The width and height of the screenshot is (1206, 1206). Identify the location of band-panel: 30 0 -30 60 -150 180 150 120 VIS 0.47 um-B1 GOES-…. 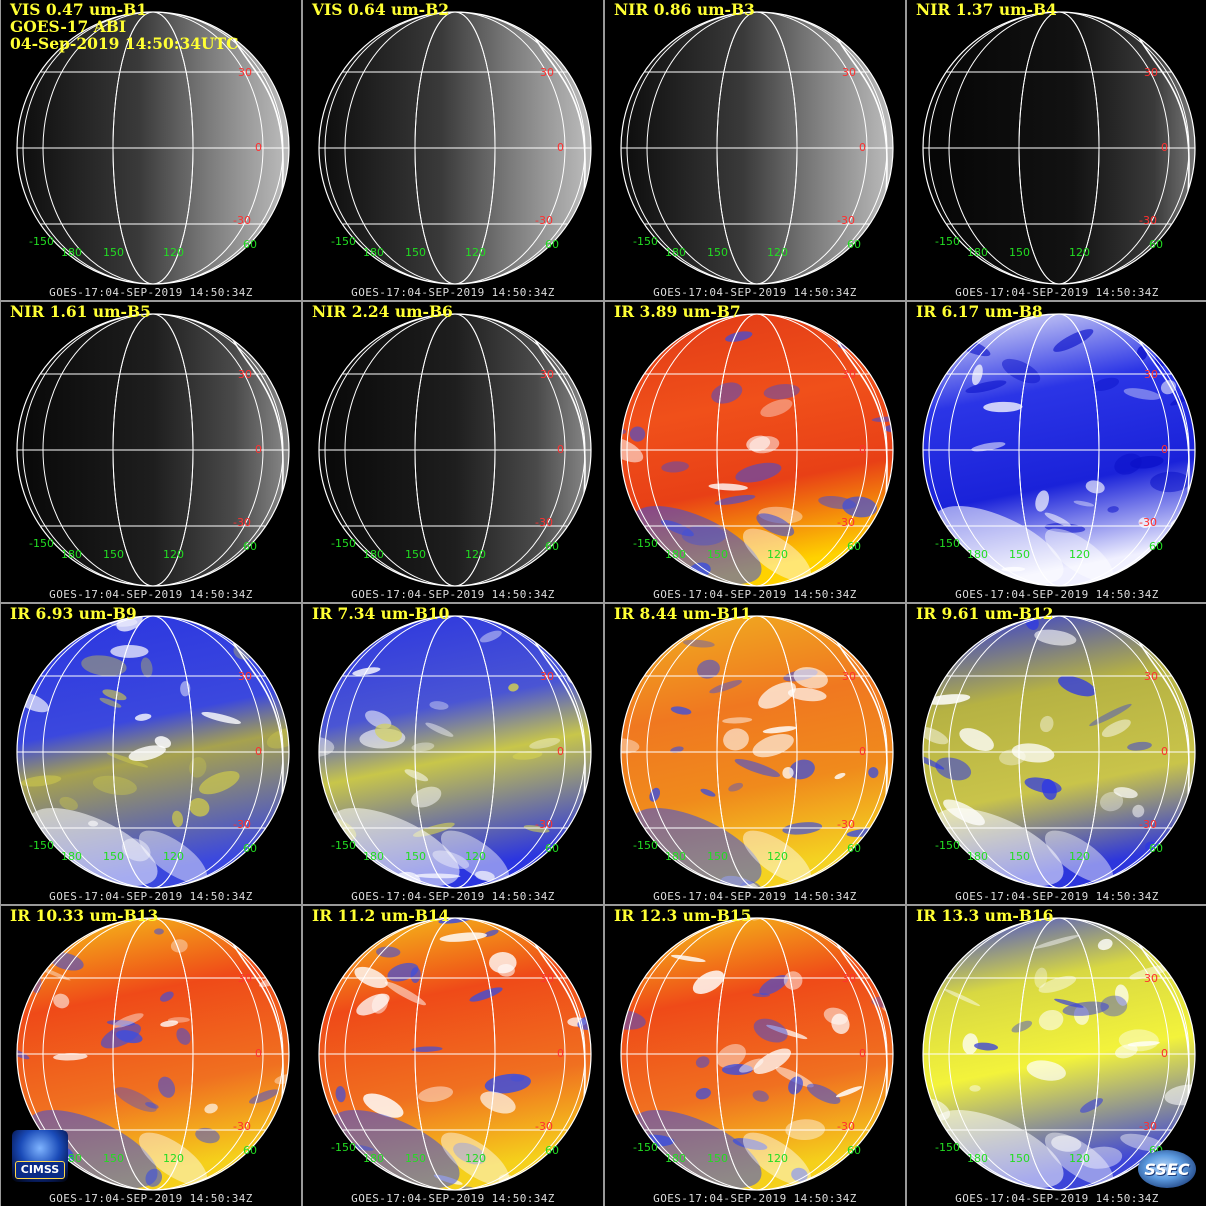
(151, 150).